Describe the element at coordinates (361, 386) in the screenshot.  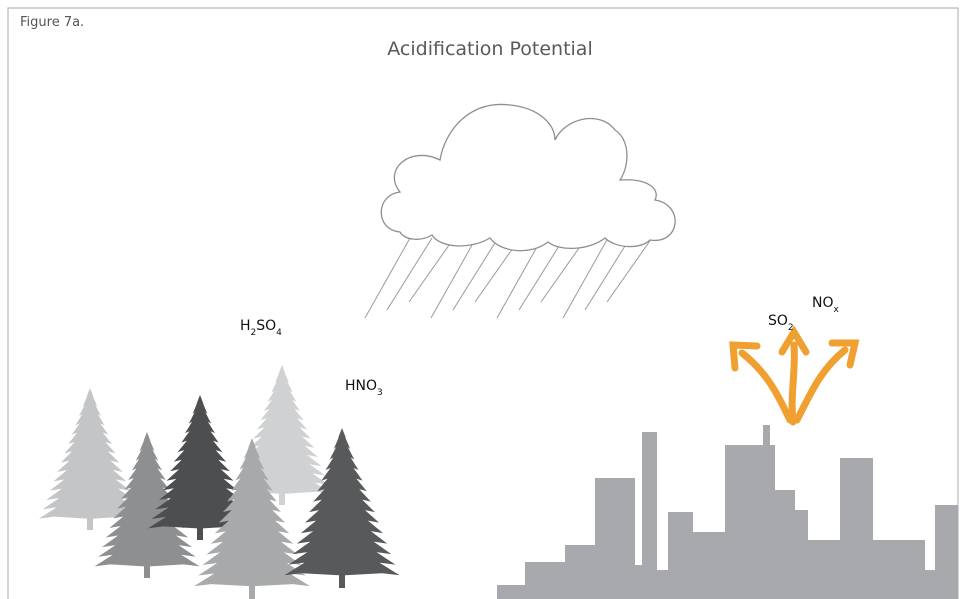
I see `formula-part: HNO` at that location.